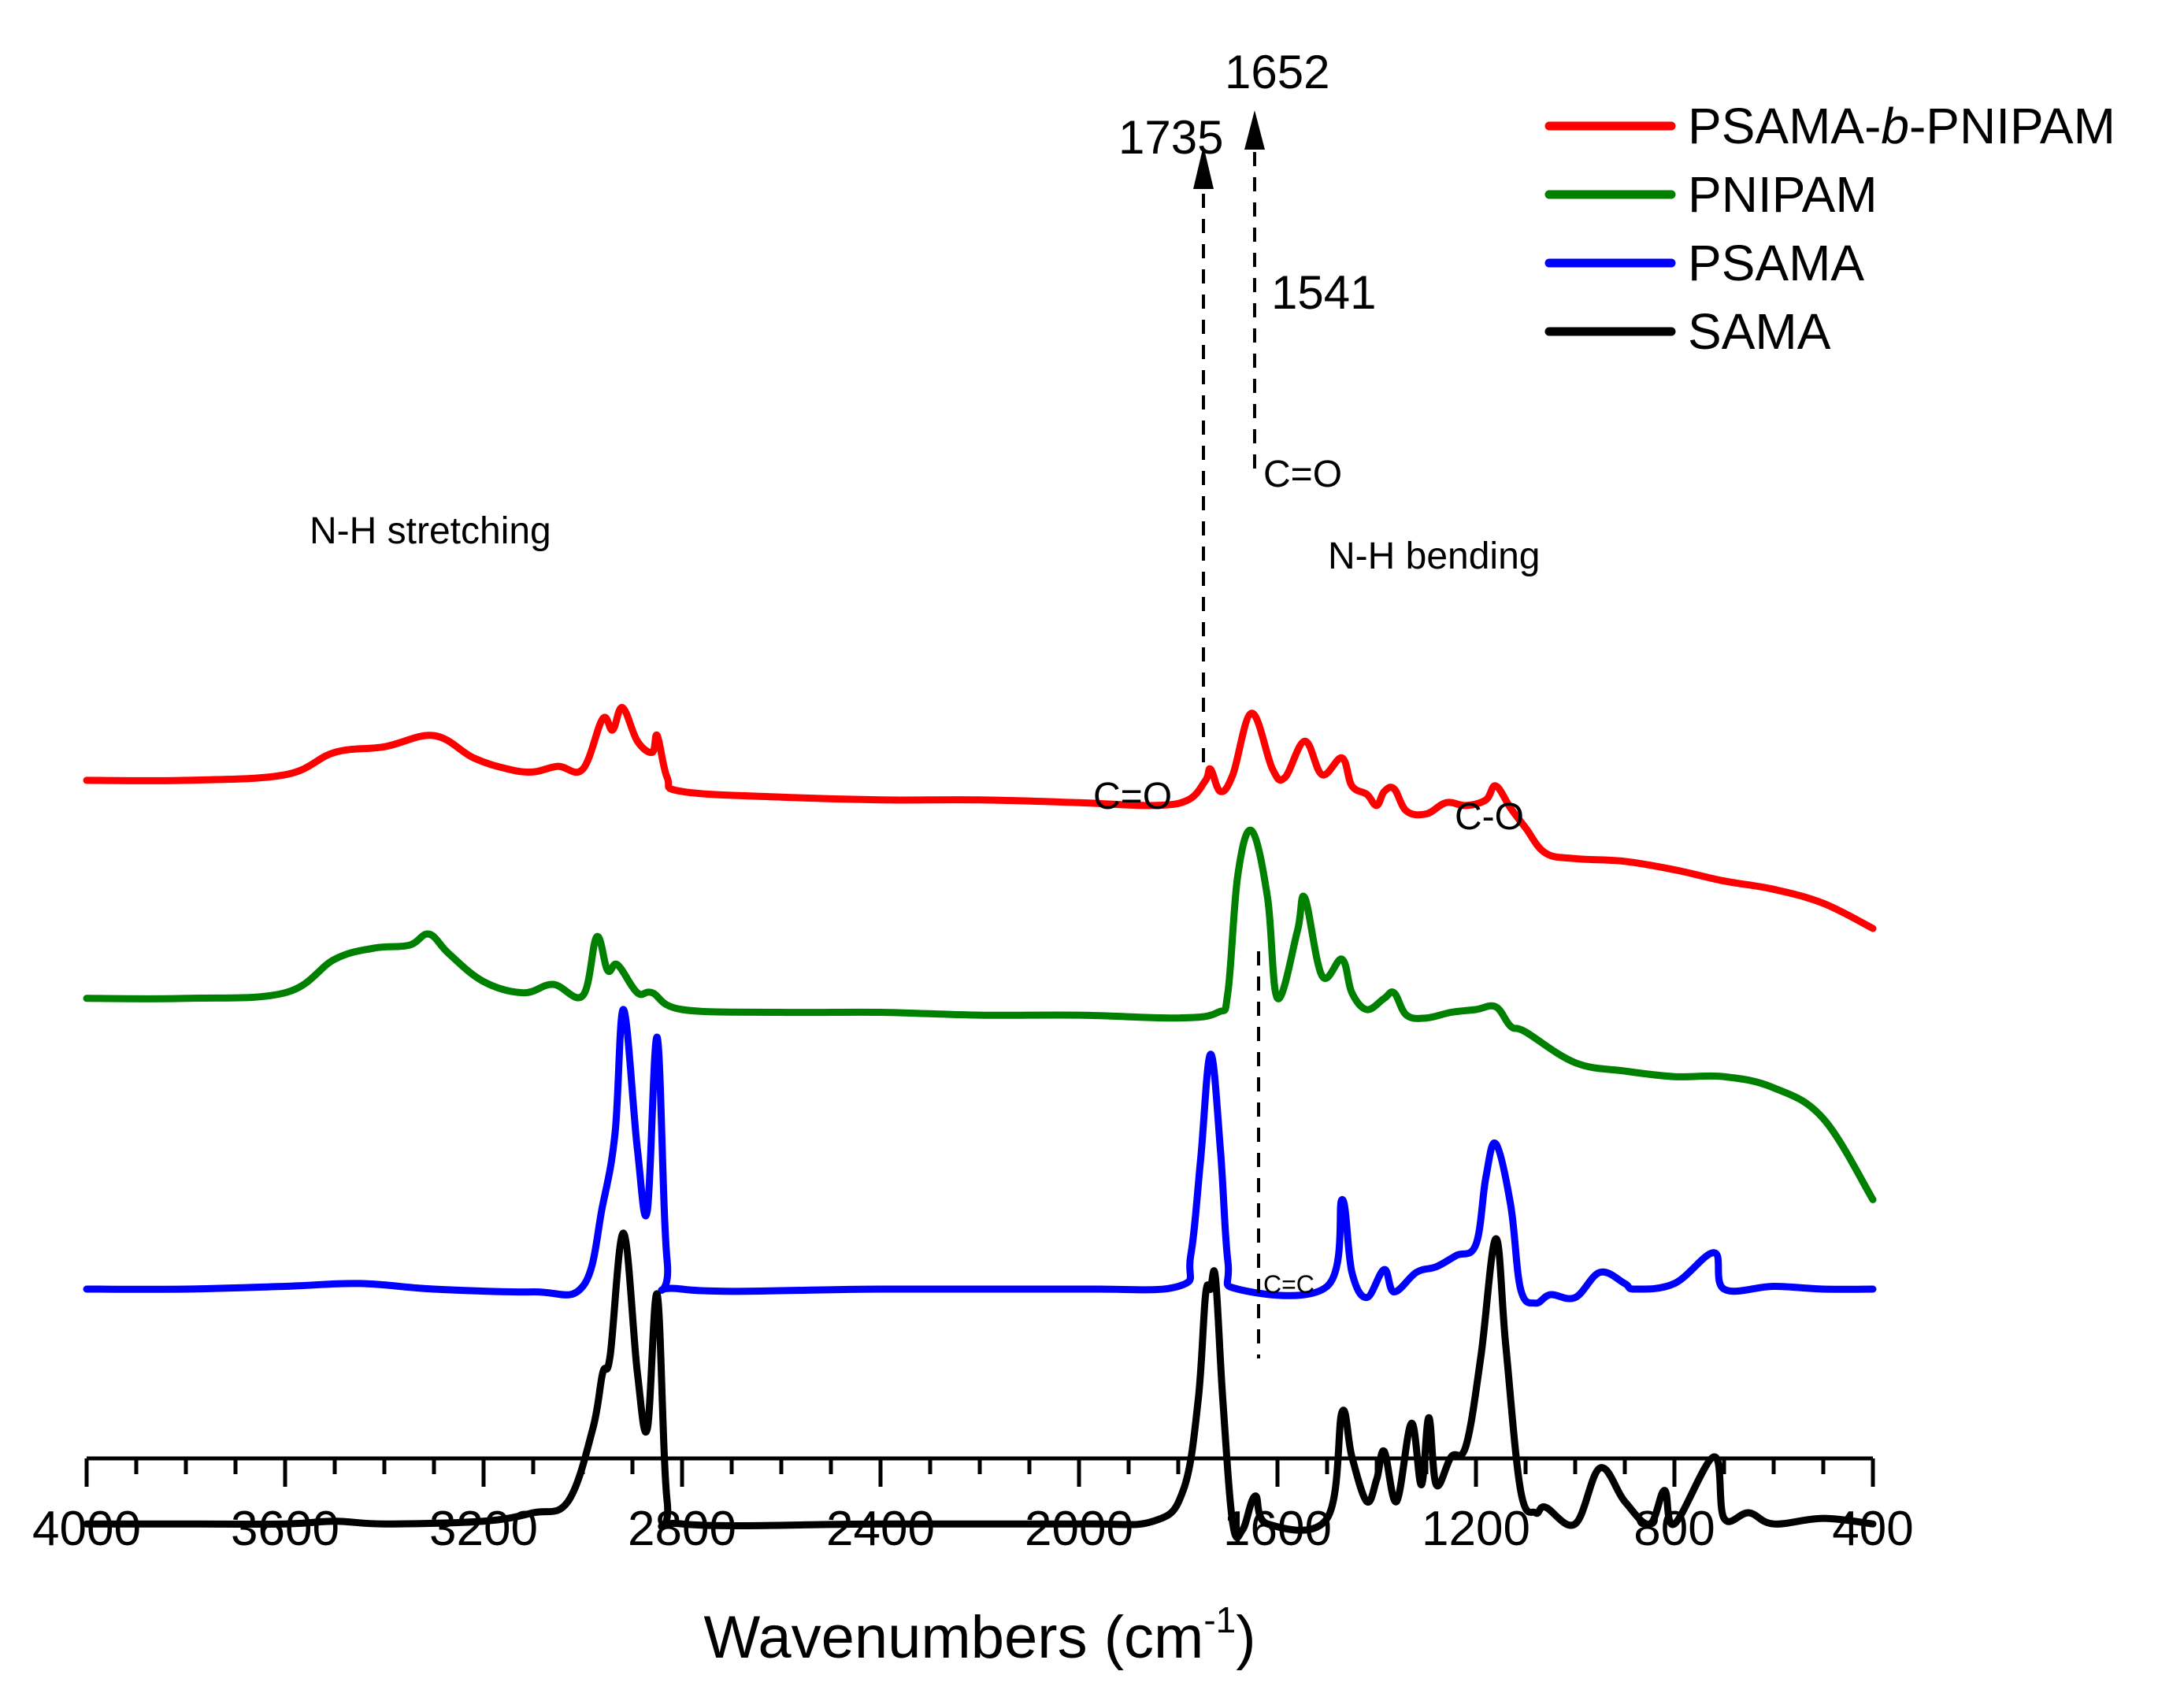 Image resolution: width=2184 pixels, height=1686 pixels. Describe the element at coordinates (285, 1529) in the screenshot. I see `x-tick-label: 3600` at that location.